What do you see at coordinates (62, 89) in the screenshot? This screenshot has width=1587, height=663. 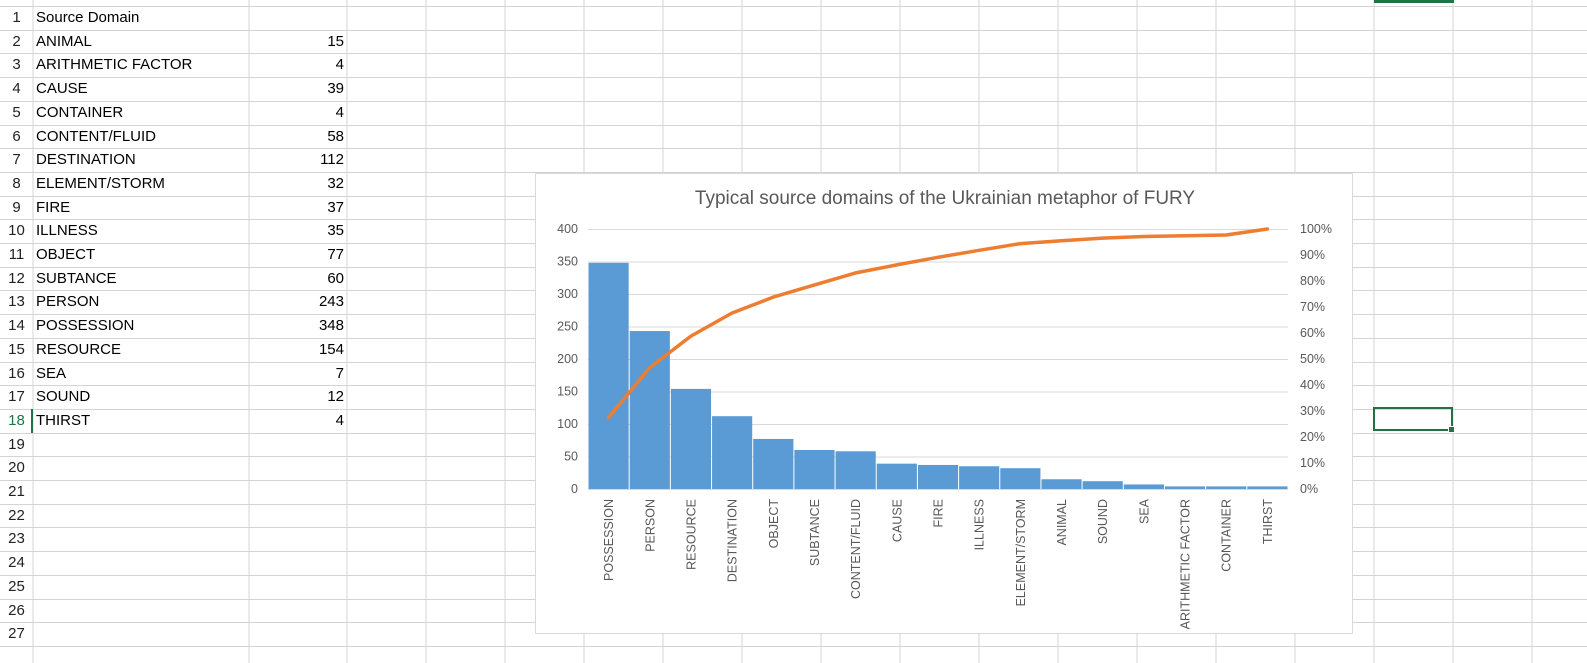 I see `cell-source-domain: CAUSE` at bounding box center [62, 89].